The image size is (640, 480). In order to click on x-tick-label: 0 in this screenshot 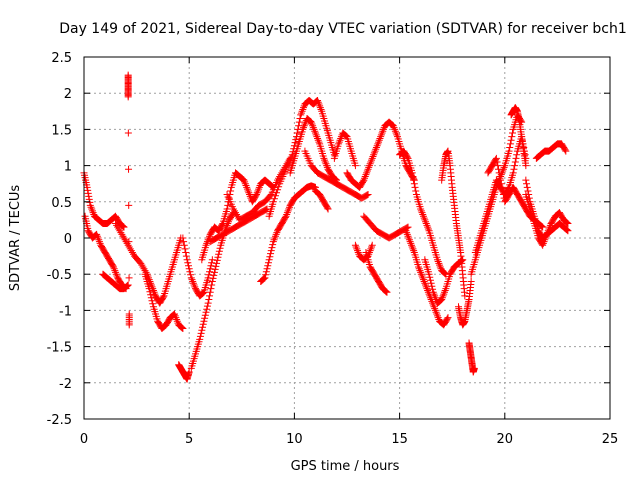, I will do `click(84, 439)`.